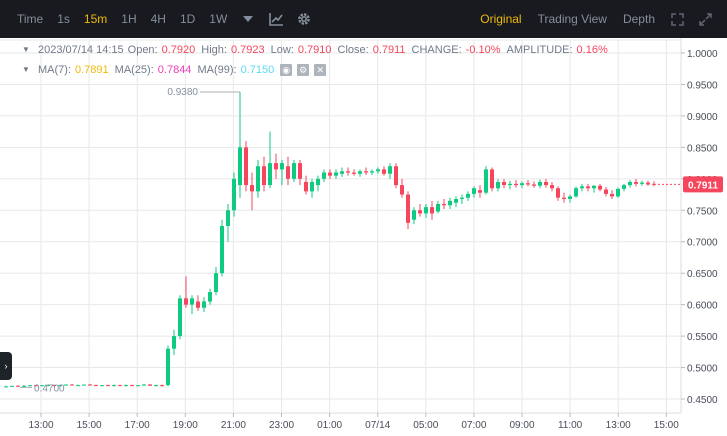  What do you see at coordinates (303, 70) in the screenshot?
I see `settings-icon: ⚙` at bounding box center [303, 70].